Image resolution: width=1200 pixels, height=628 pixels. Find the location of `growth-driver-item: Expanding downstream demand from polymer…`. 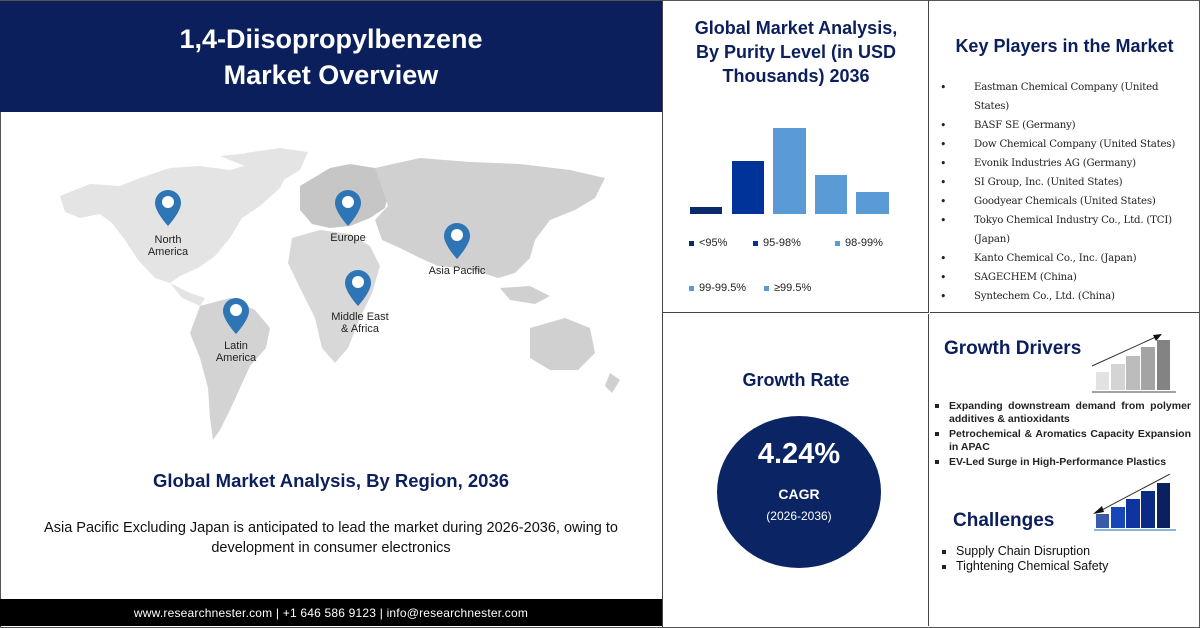

growth-driver-item: Expanding downstream demand from polymer… is located at coordinates (1062, 413).